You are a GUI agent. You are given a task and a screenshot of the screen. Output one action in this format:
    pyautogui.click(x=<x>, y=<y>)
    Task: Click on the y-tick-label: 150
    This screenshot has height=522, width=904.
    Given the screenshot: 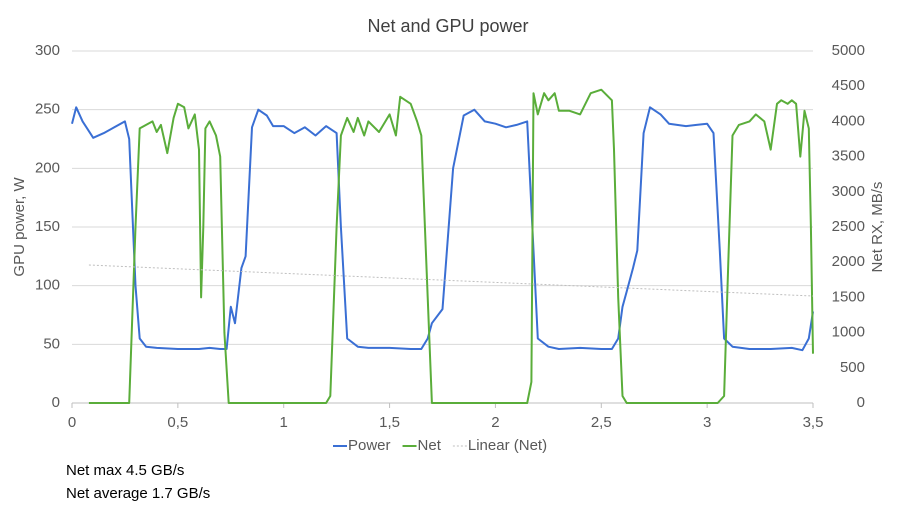 What is the action you would take?
    pyautogui.click(x=47, y=226)
    